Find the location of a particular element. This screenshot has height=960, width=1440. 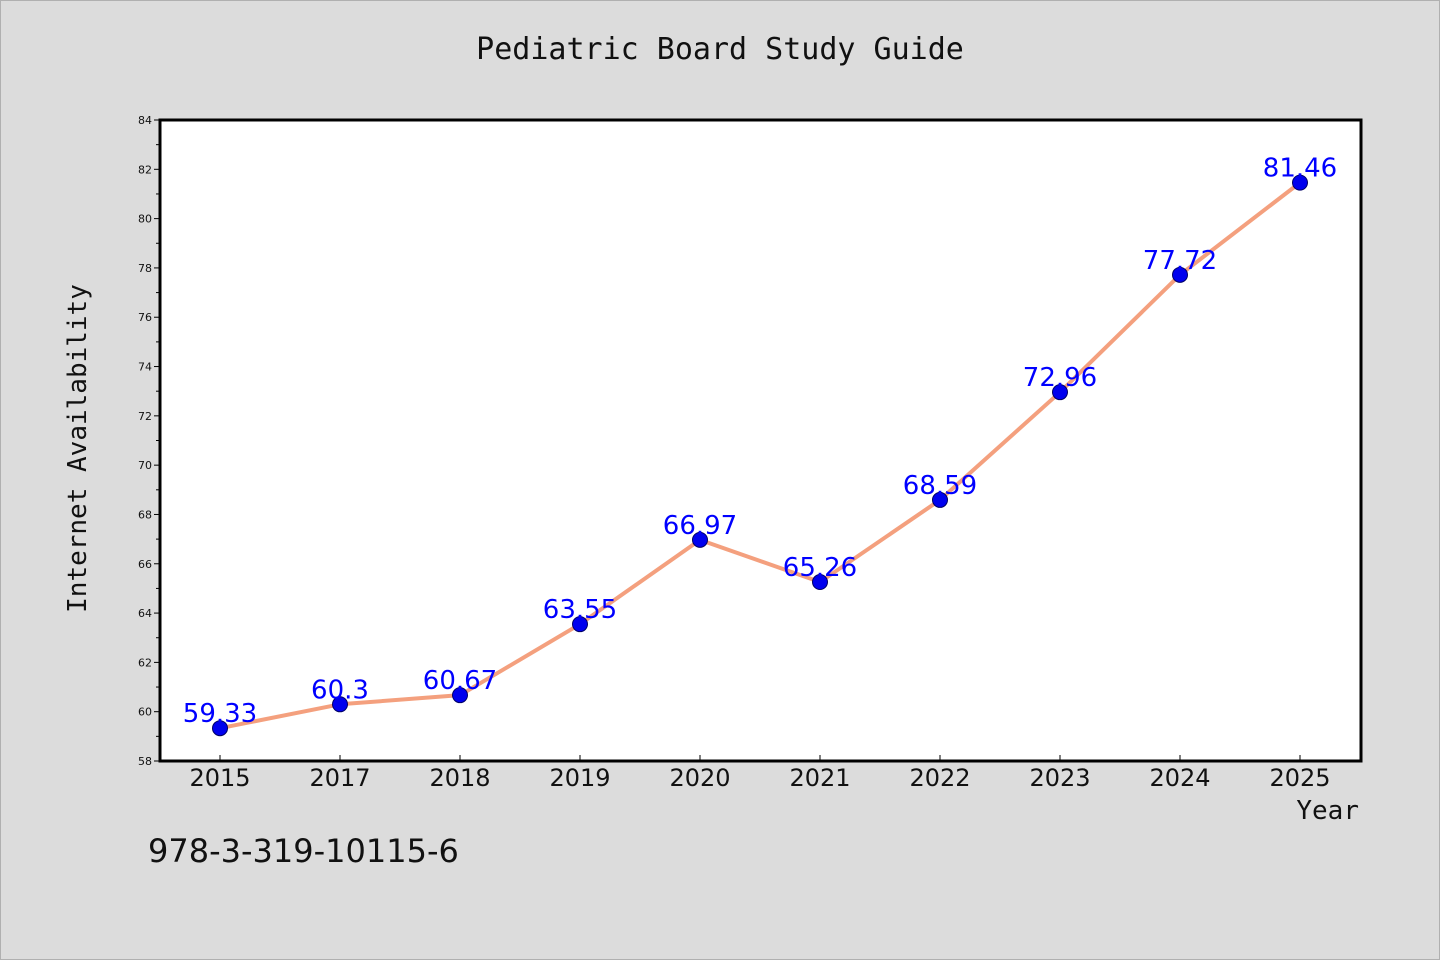

x-tick-label: 2025 is located at coordinates (1299, 778).